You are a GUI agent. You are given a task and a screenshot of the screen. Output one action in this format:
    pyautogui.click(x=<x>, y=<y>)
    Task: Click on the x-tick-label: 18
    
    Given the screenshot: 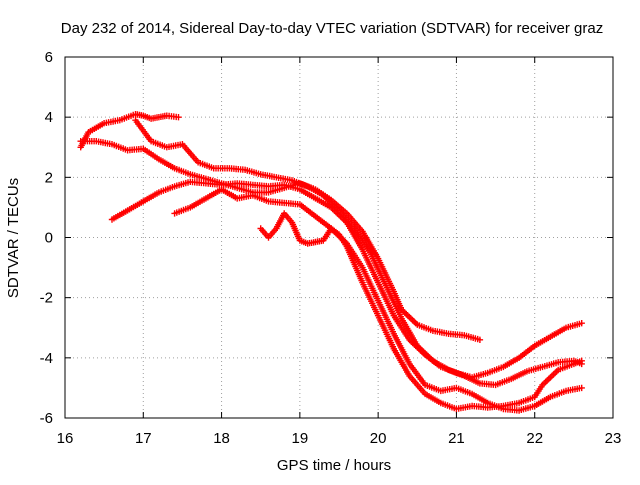 What is the action you would take?
    pyautogui.click(x=221, y=438)
    